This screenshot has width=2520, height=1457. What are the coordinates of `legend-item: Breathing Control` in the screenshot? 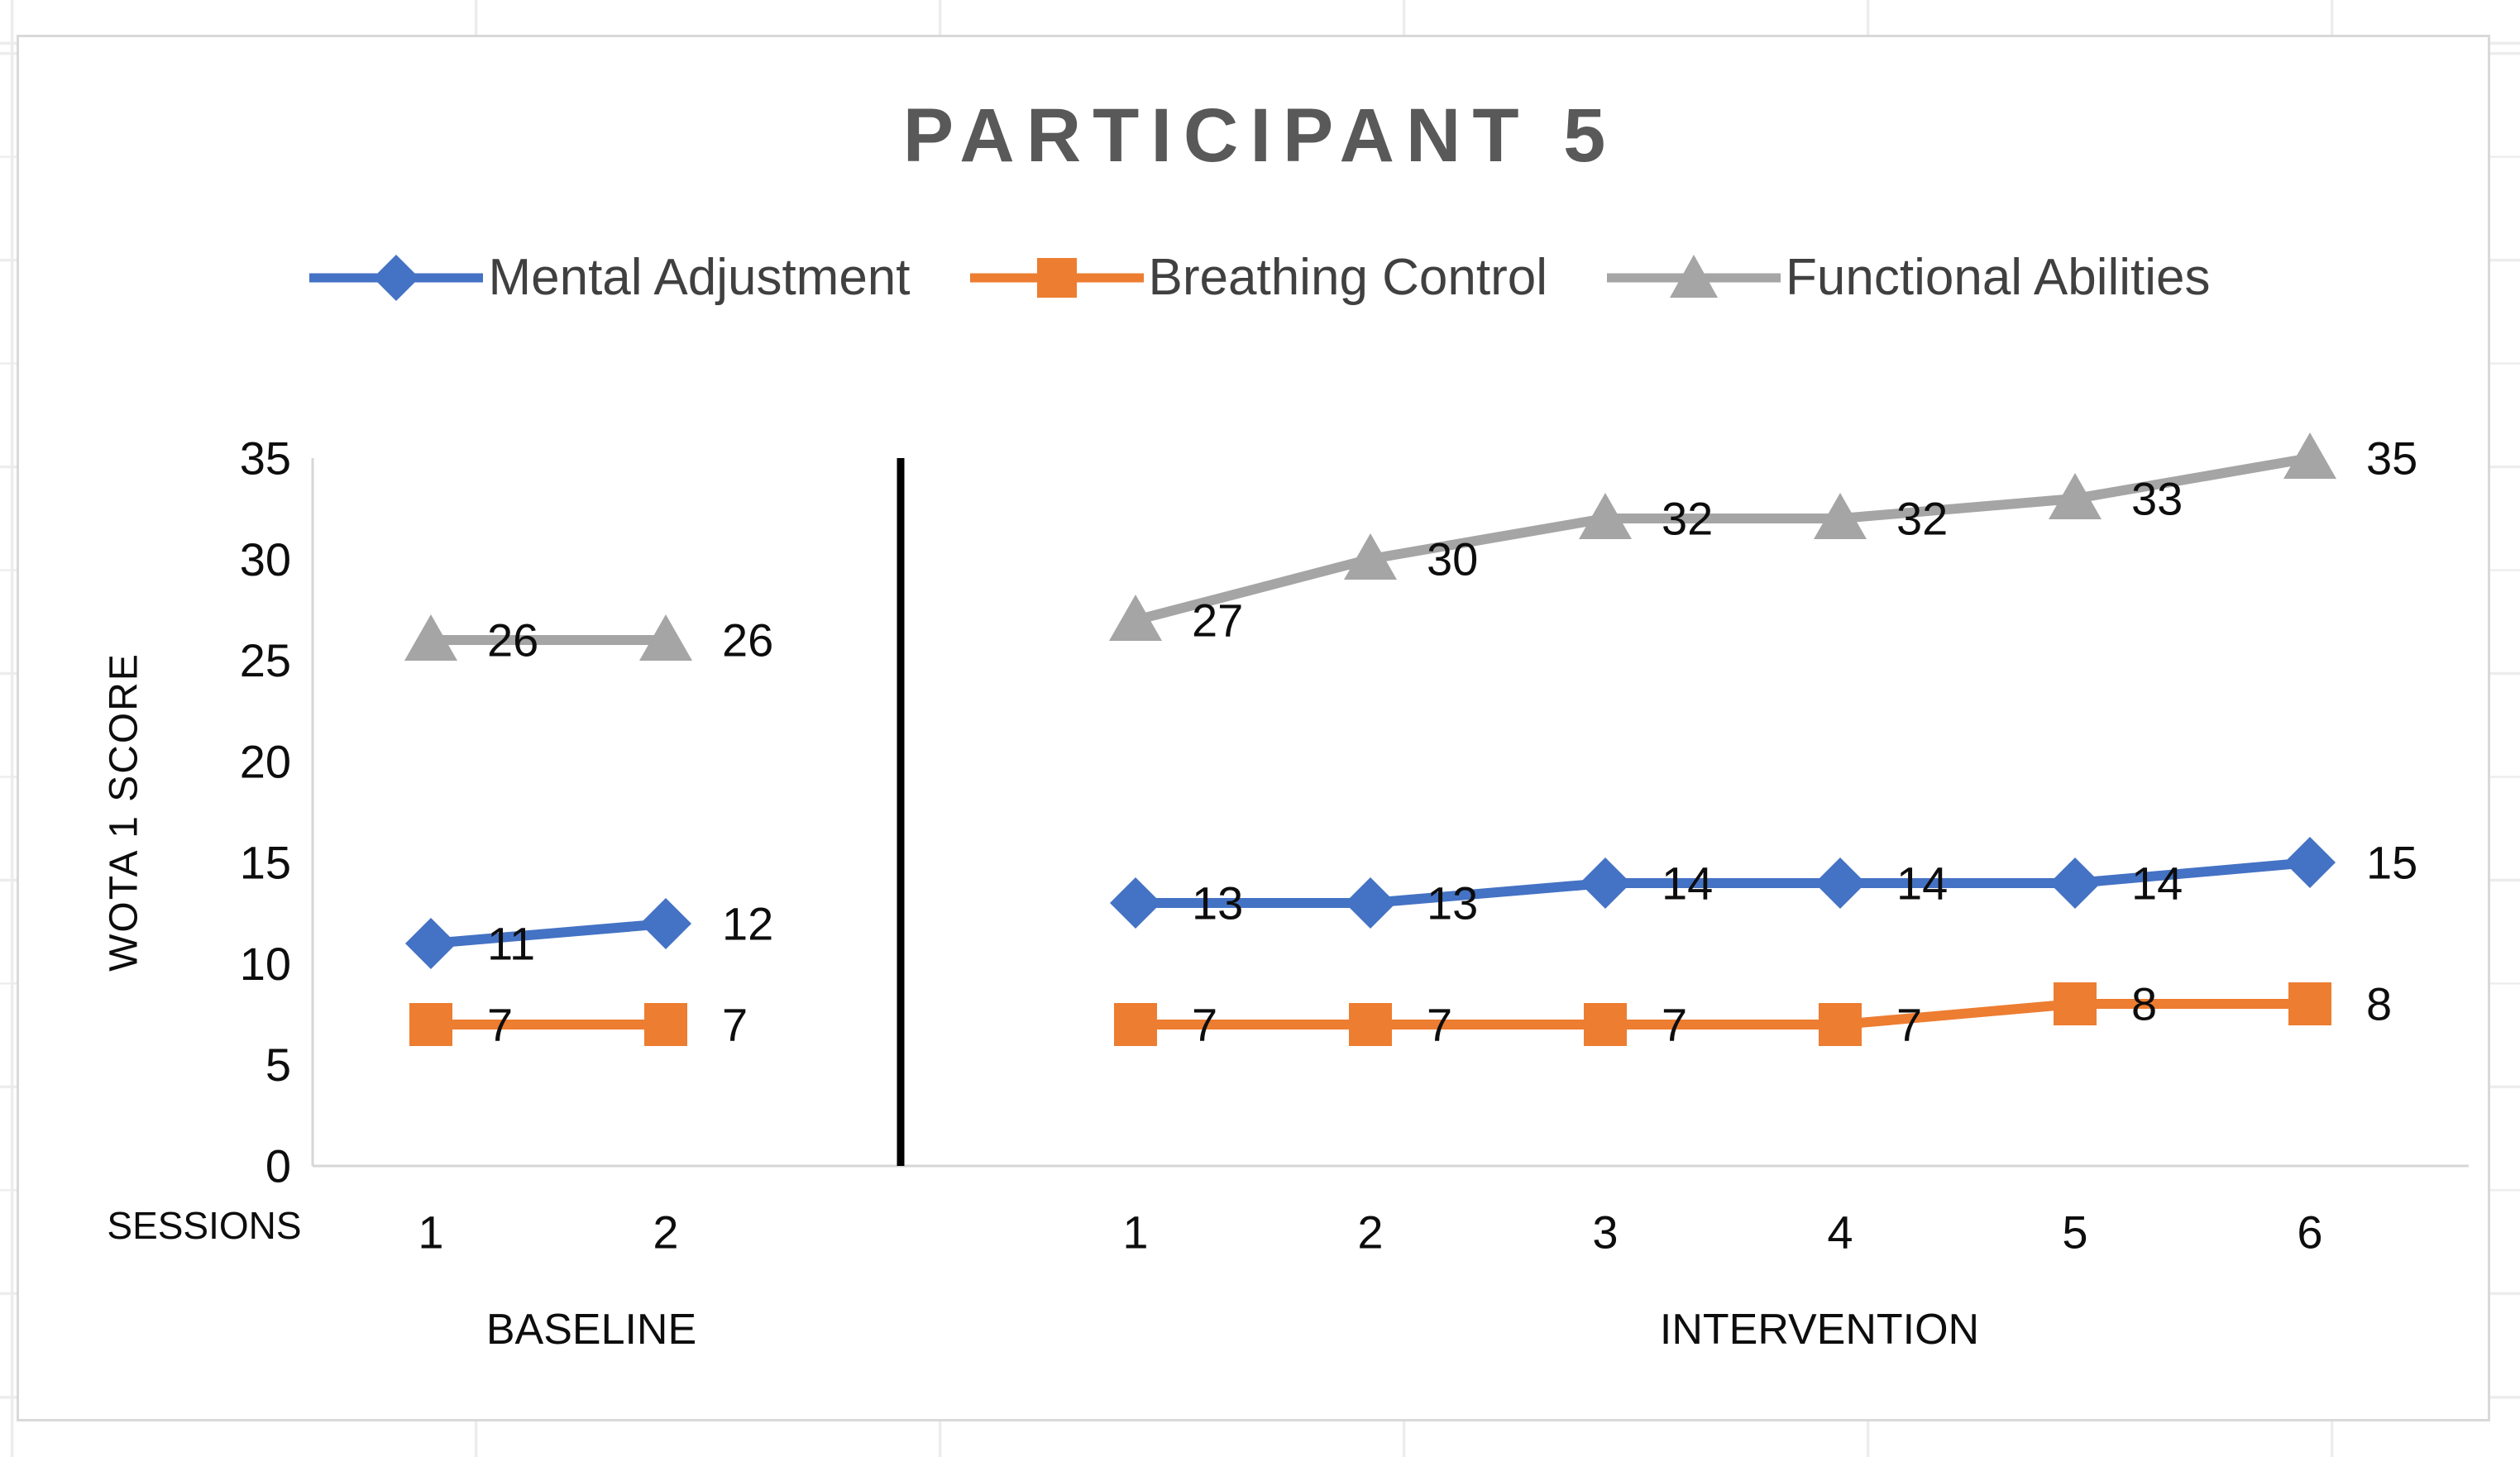 It's located at (1258, 277).